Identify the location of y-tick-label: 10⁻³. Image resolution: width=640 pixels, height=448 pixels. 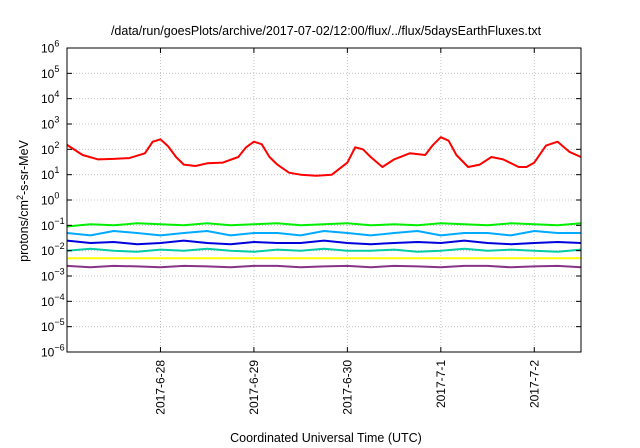
(53, 275).